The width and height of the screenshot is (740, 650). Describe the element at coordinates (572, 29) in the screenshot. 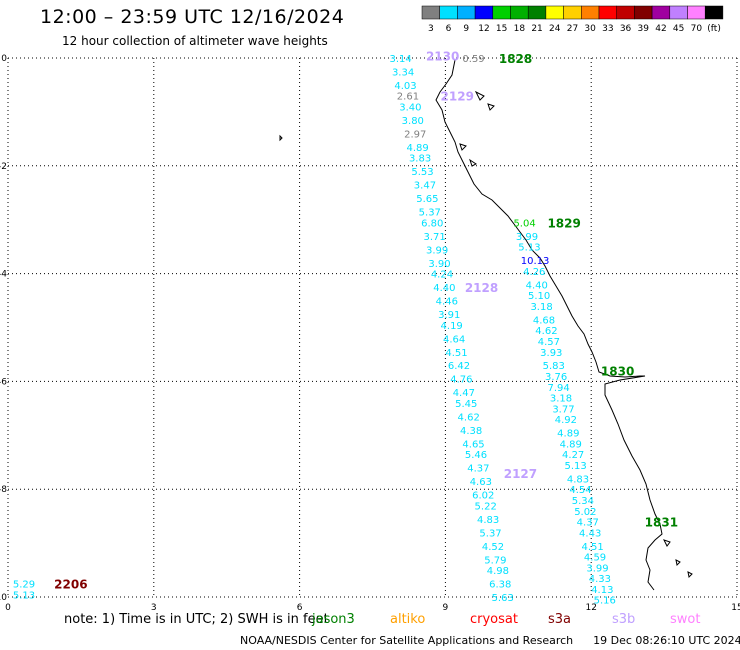

I see `legend-label: 27` at that location.